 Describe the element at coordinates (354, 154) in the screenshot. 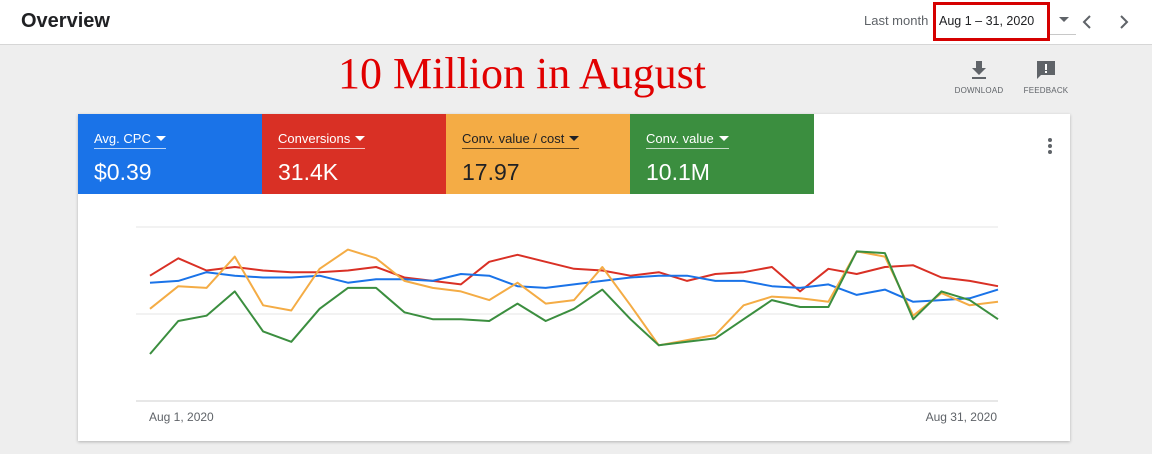

I see `scorecard-conversions: Conversions 31.4K` at that location.